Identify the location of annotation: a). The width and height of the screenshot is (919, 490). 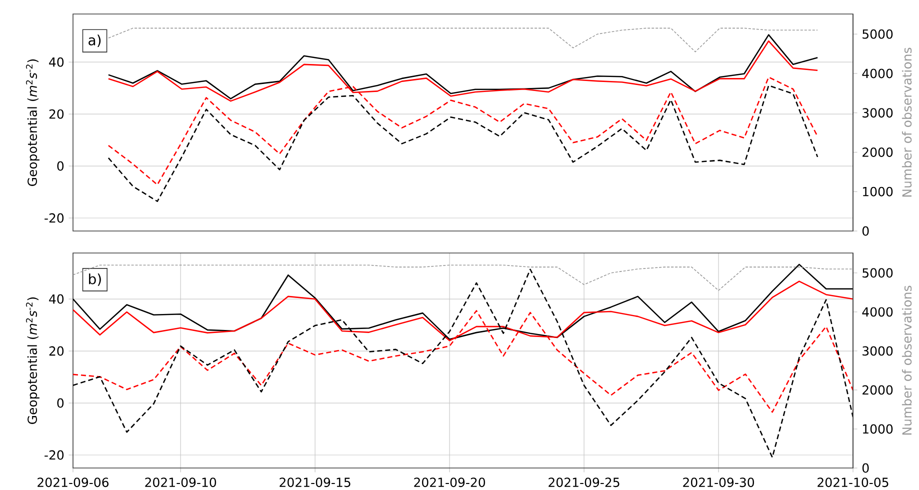
(94, 41).